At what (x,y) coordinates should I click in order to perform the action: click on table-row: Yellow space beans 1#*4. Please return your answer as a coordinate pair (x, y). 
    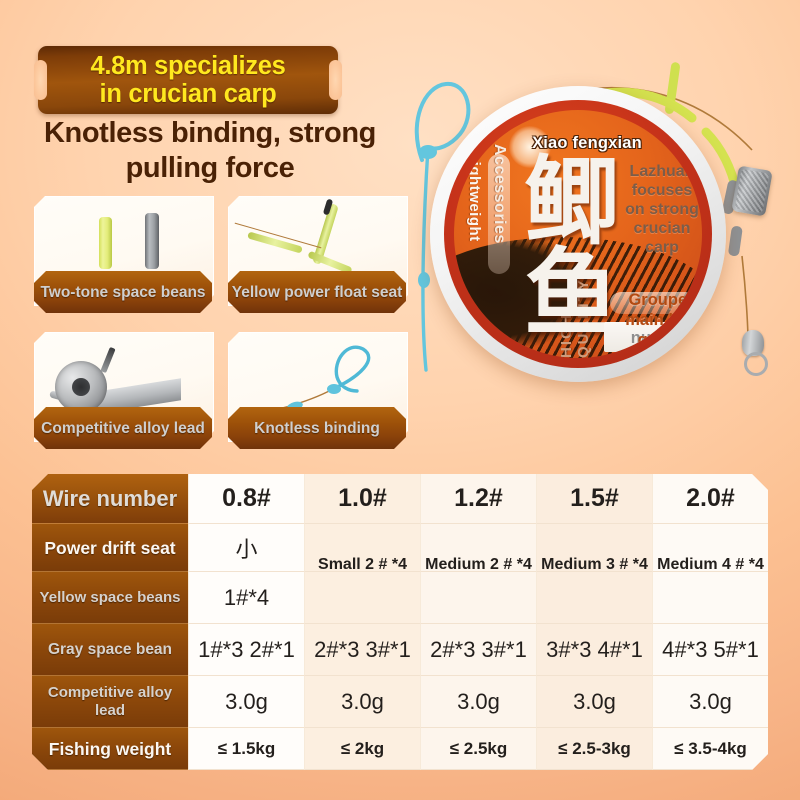
    Looking at the image, I should click on (400, 598).